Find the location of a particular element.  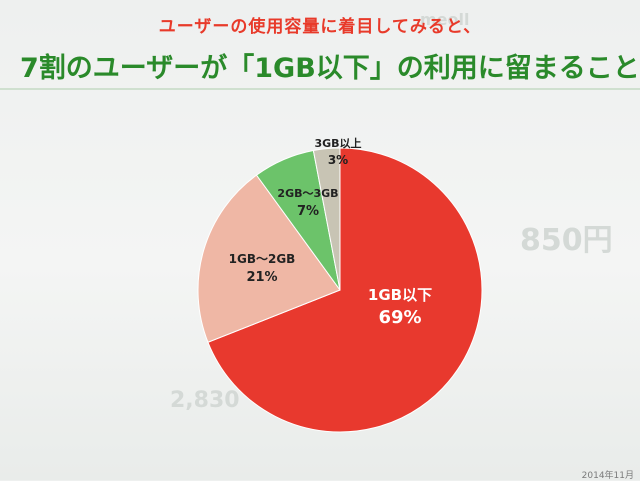

slice-value-3: 3% is located at coordinates (338, 160).